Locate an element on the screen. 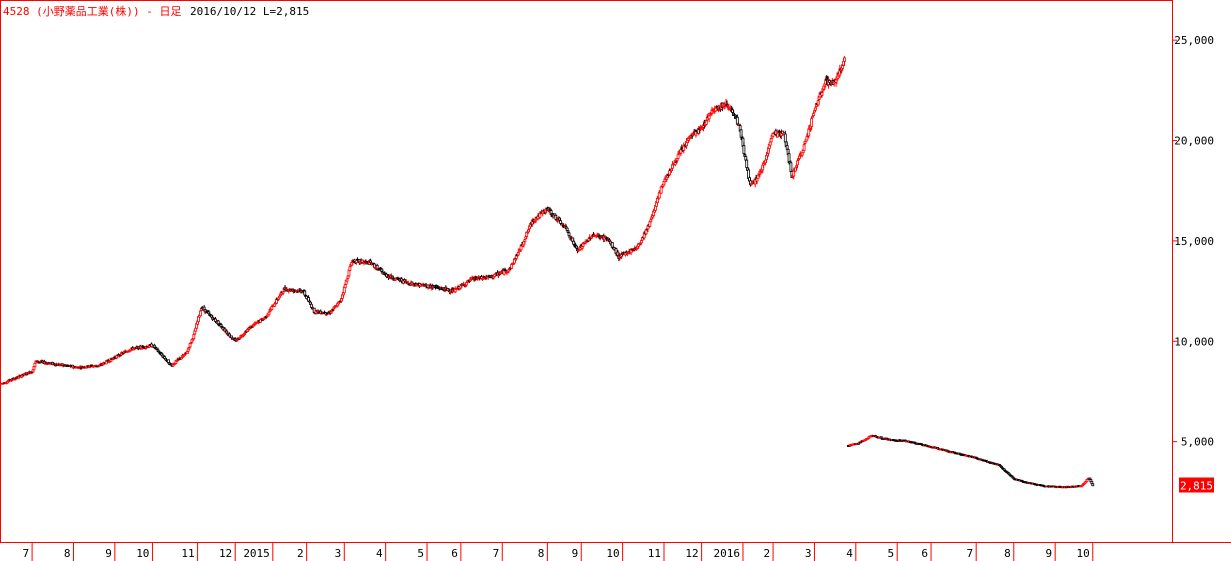 This screenshot has height=561, width=1231. y-tick-label: 25,000 is located at coordinates (1194, 40).